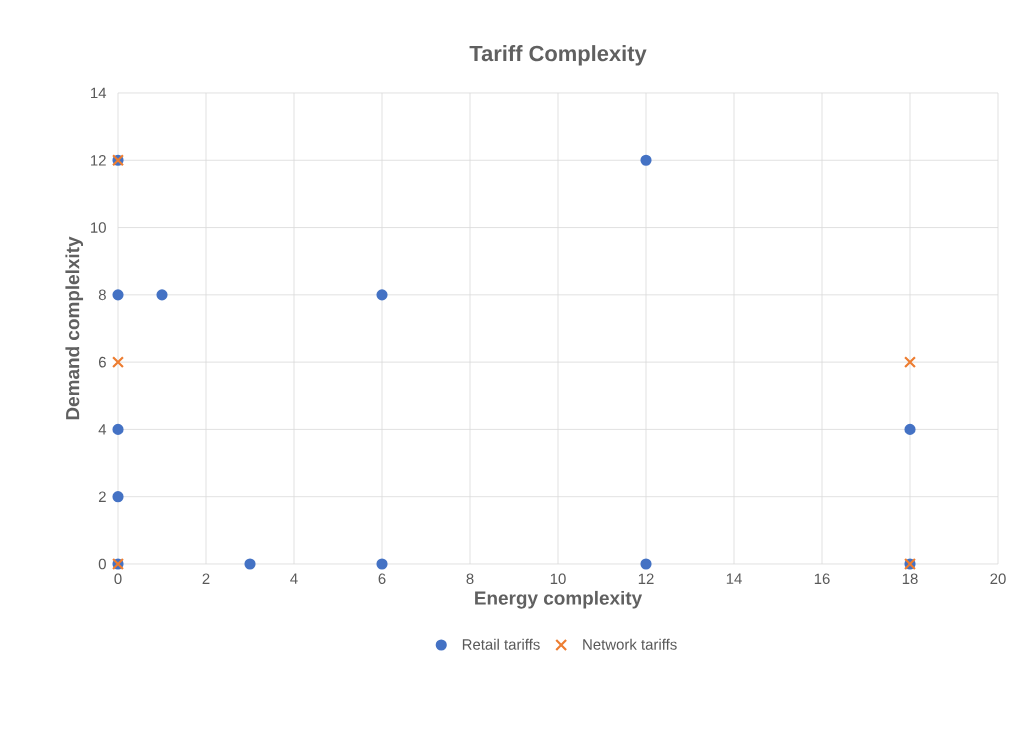 Image resolution: width=1026 pixels, height=729 pixels. Describe the element at coordinates (382, 579) in the screenshot. I see `x-tick-label: 6` at that location.